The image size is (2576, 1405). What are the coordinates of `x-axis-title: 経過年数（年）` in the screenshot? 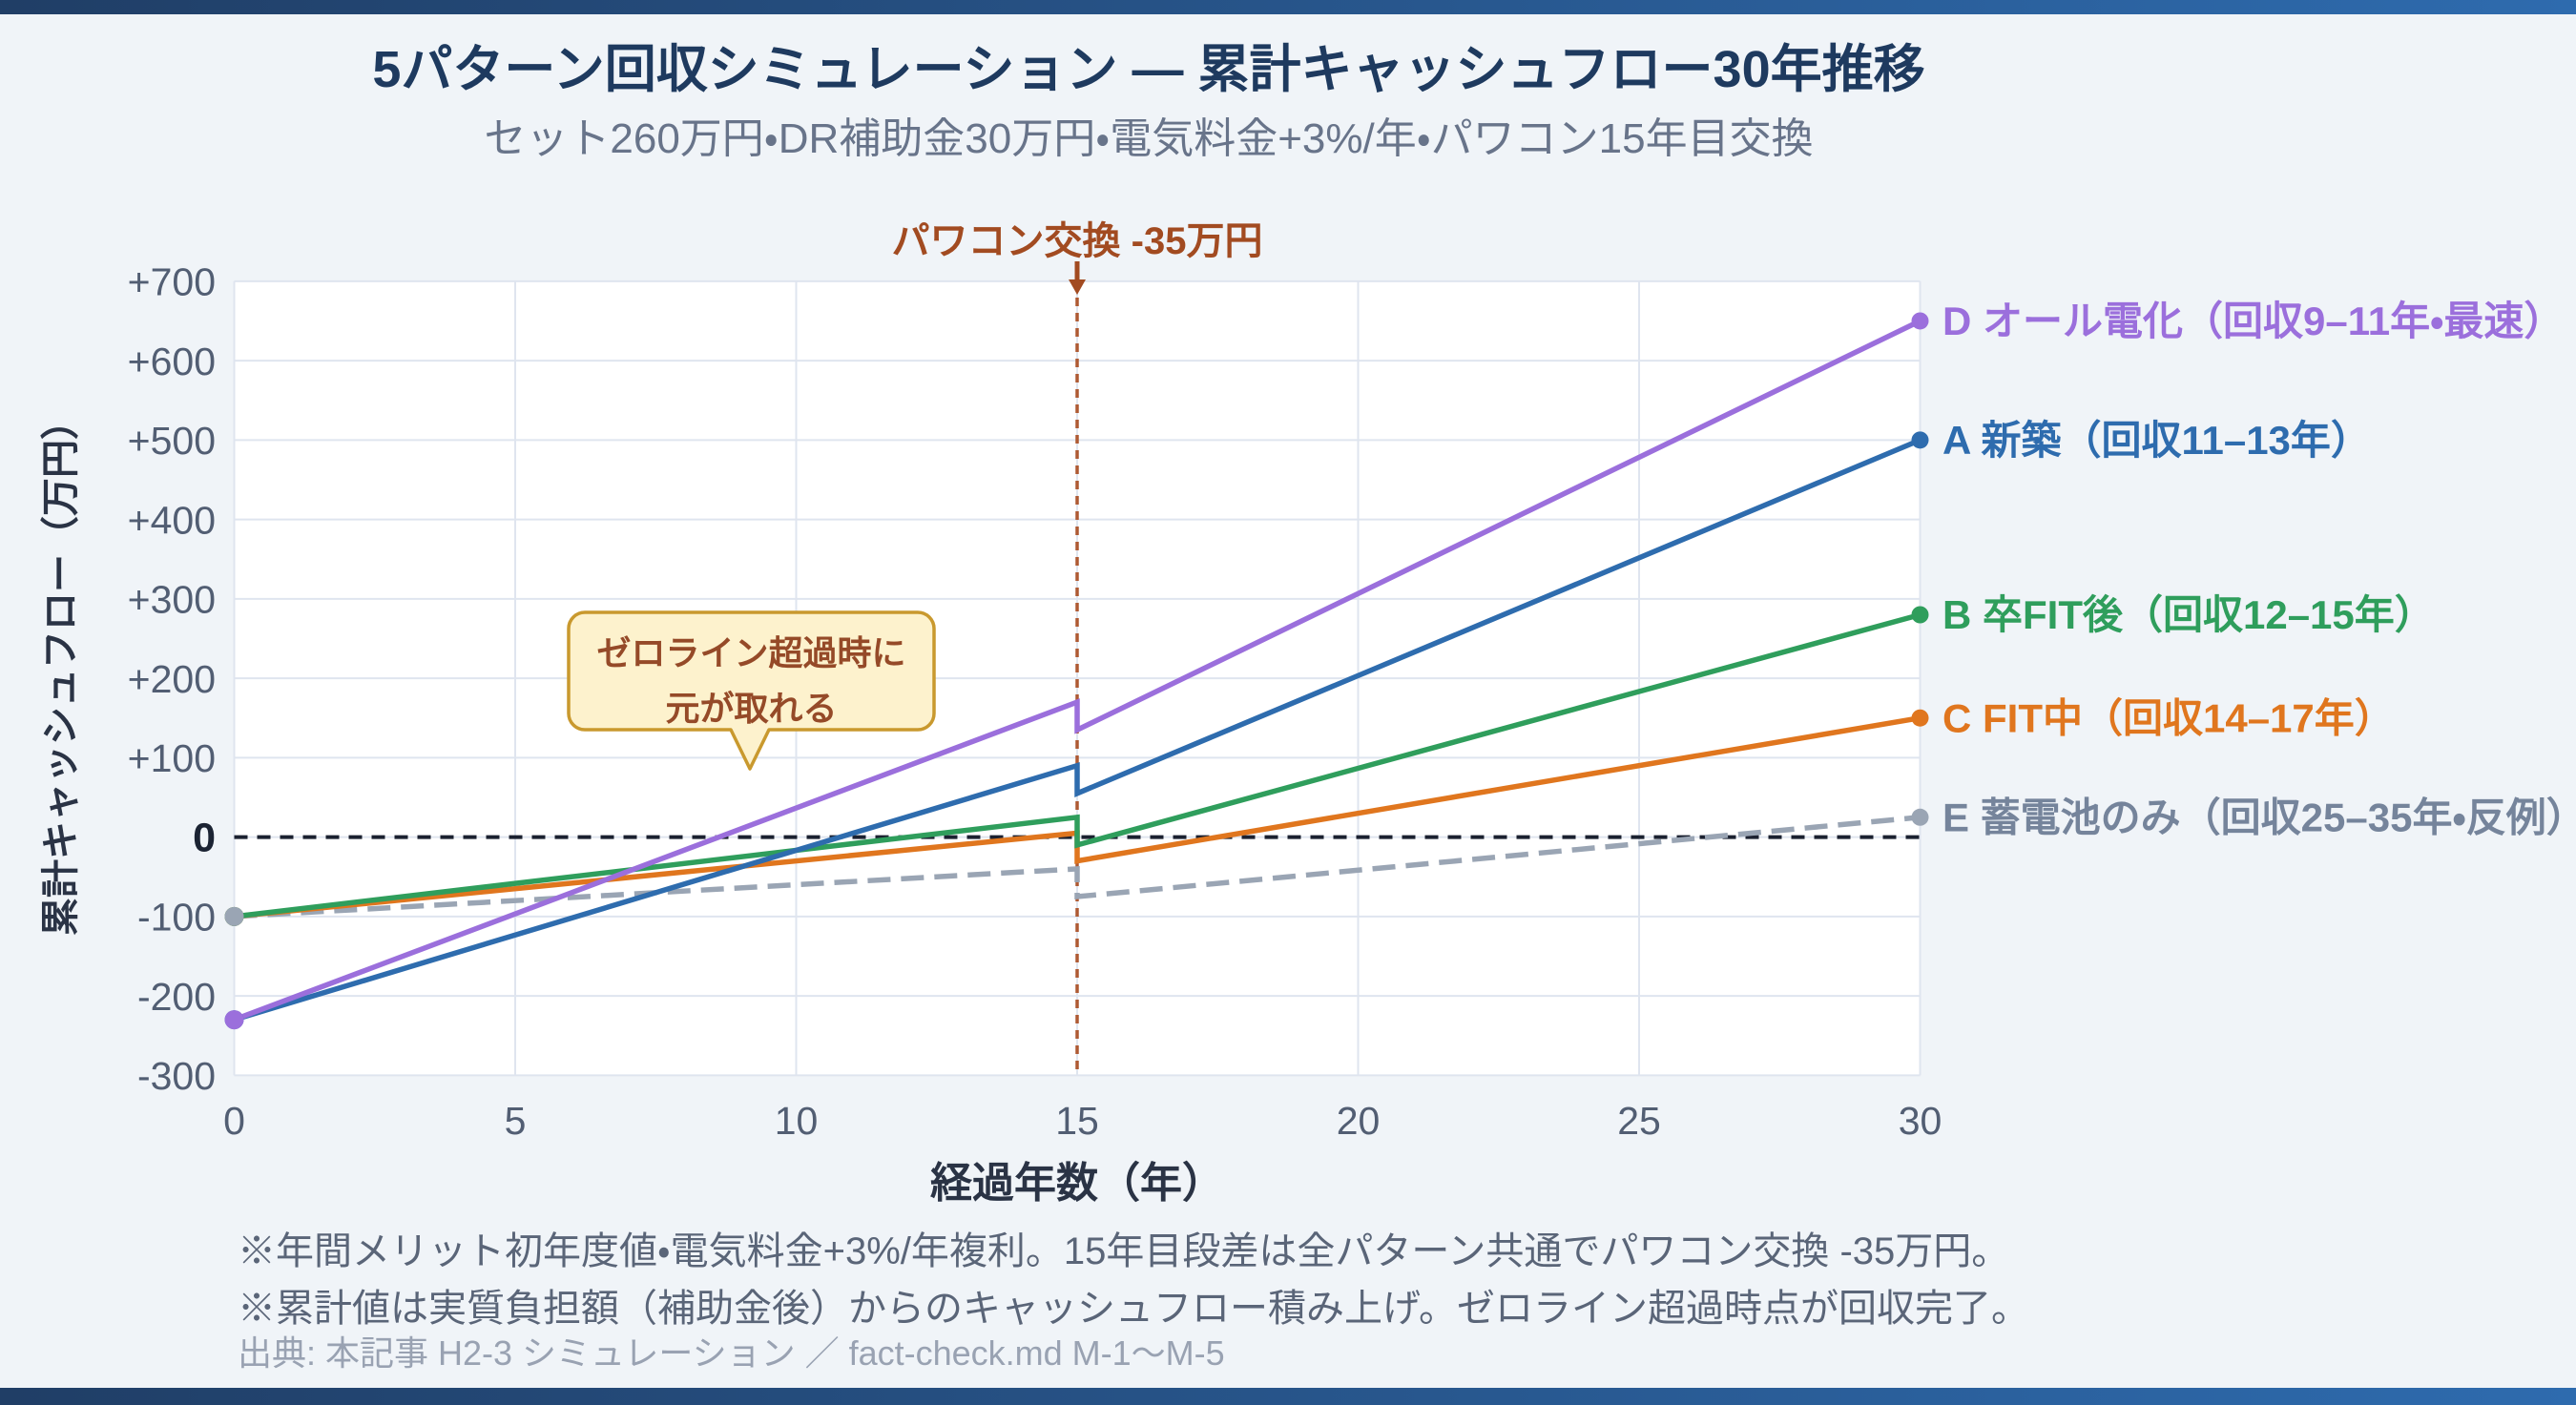 It's located at (1077, 1183).